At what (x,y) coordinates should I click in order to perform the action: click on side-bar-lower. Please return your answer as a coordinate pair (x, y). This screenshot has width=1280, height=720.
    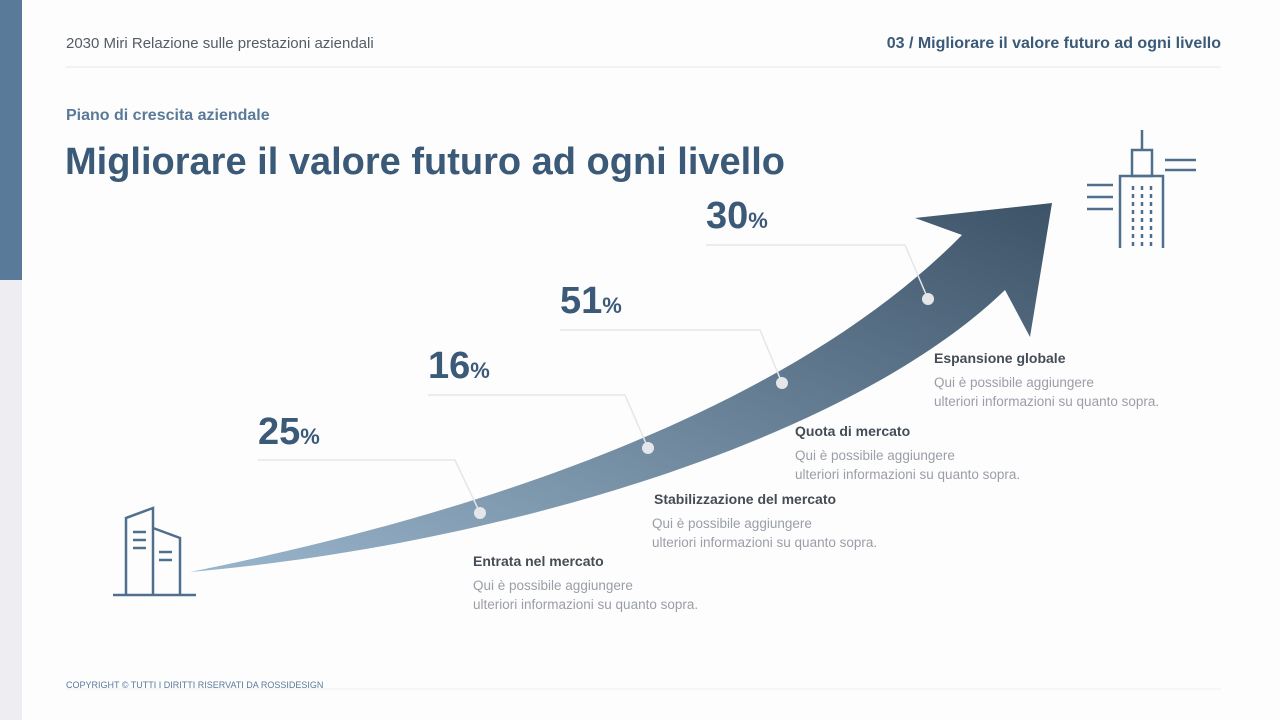
    Looking at the image, I should click on (11, 500).